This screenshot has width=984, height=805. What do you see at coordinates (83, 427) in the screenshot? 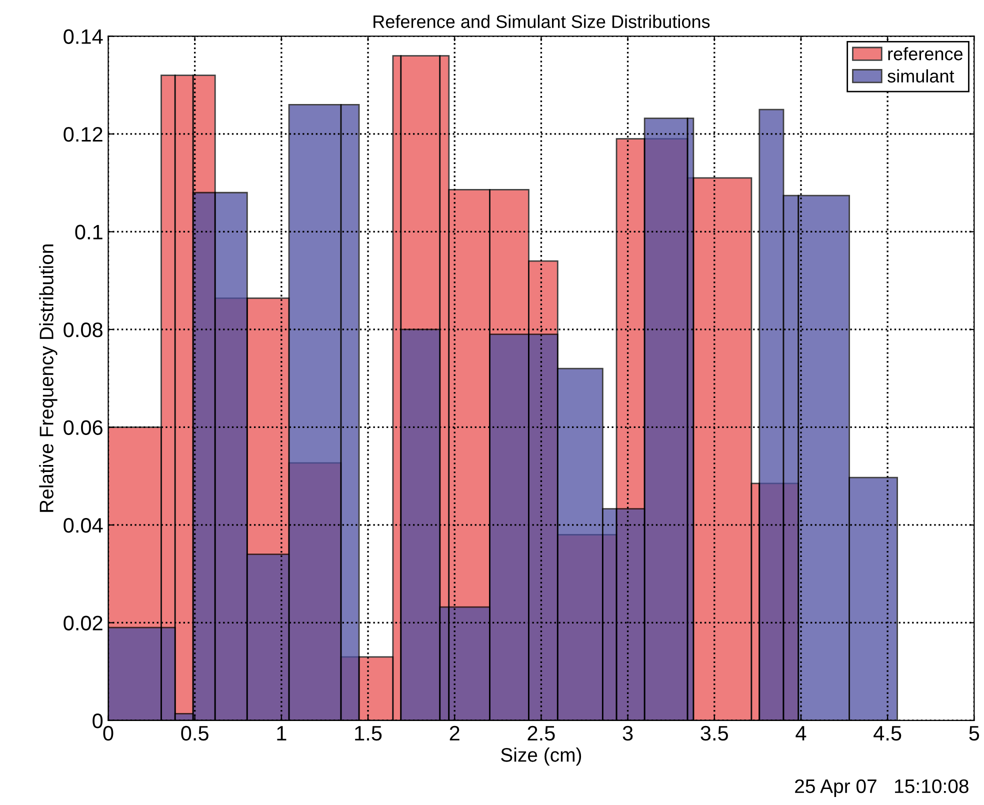
I see `y-tick-label: 0.06` at bounding box center [83, 427].